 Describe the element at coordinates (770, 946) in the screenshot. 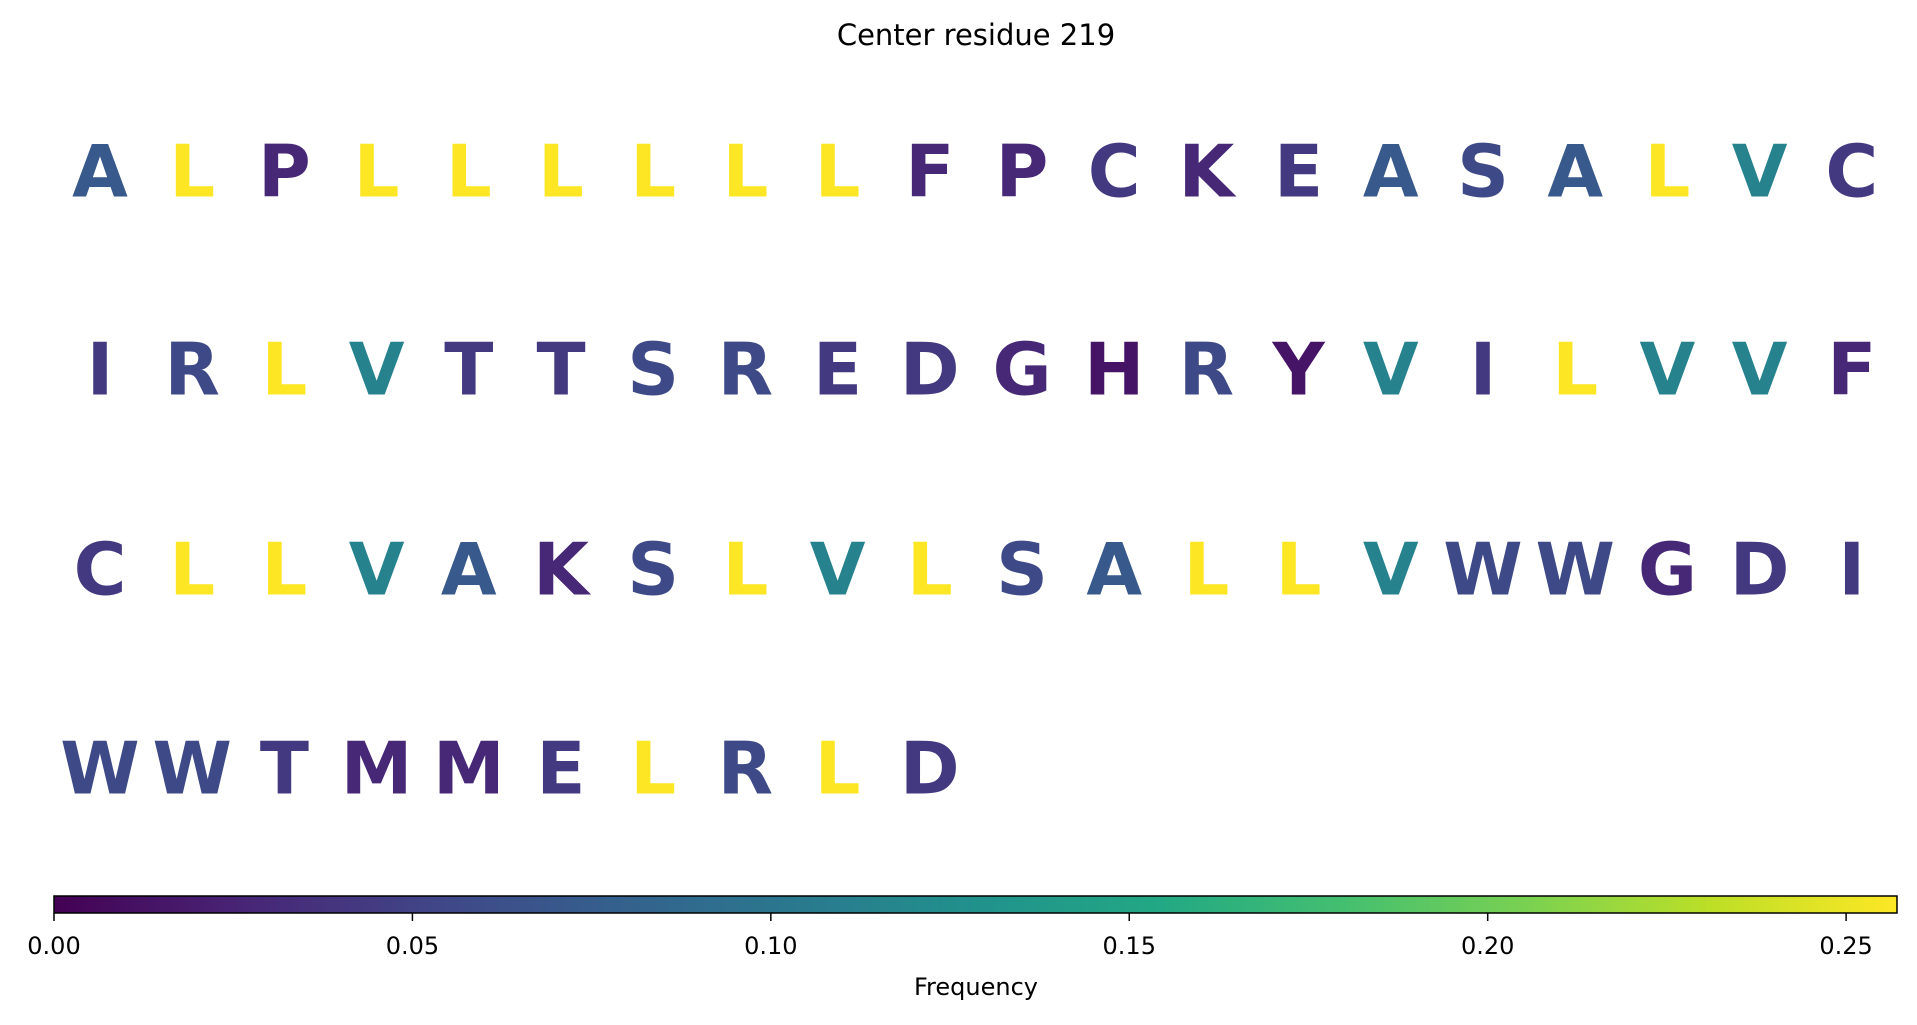

I see `colorbar-tick-label: 0.10` at that location.